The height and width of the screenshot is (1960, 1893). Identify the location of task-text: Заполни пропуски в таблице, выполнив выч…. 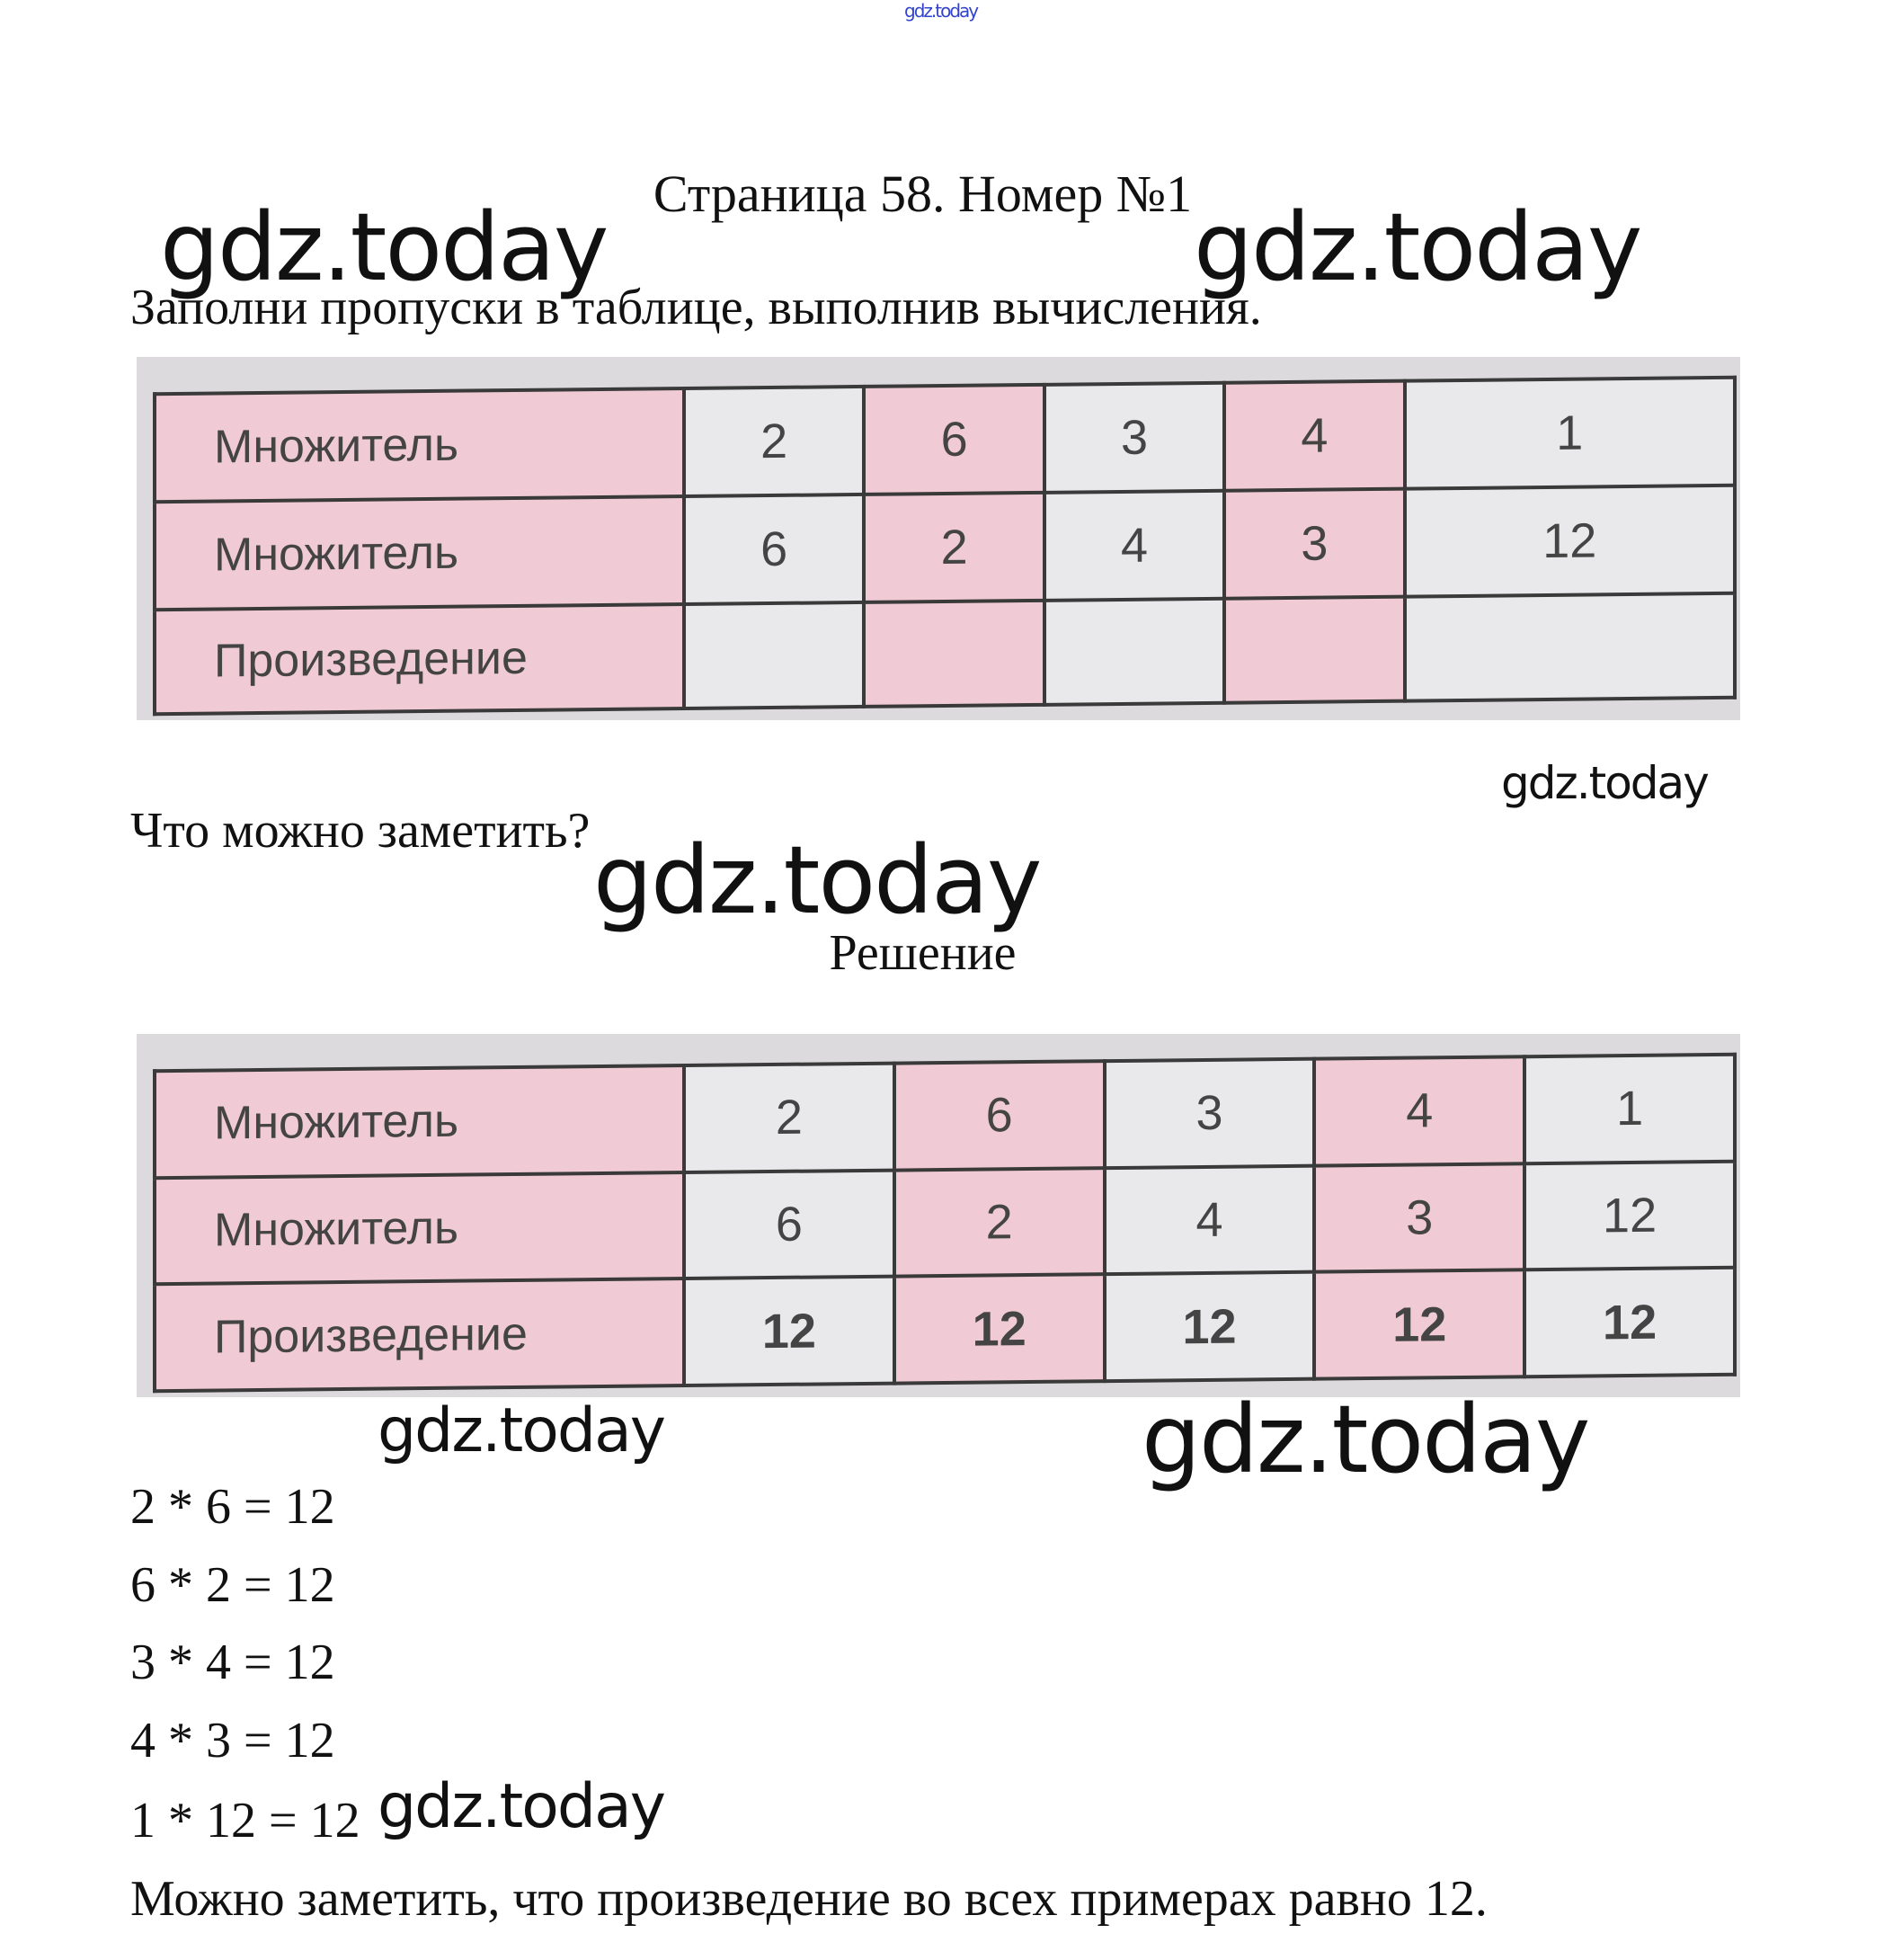
(696, 307).